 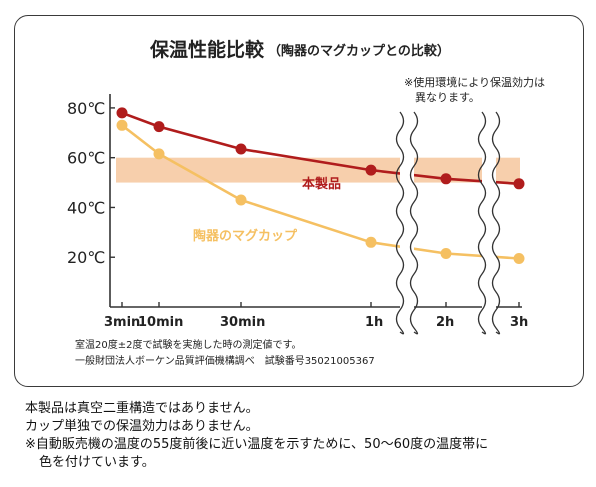 I want to click on note-vacuum: 本製品は真空二重構造ではありません。, so click(x=142, y=408).